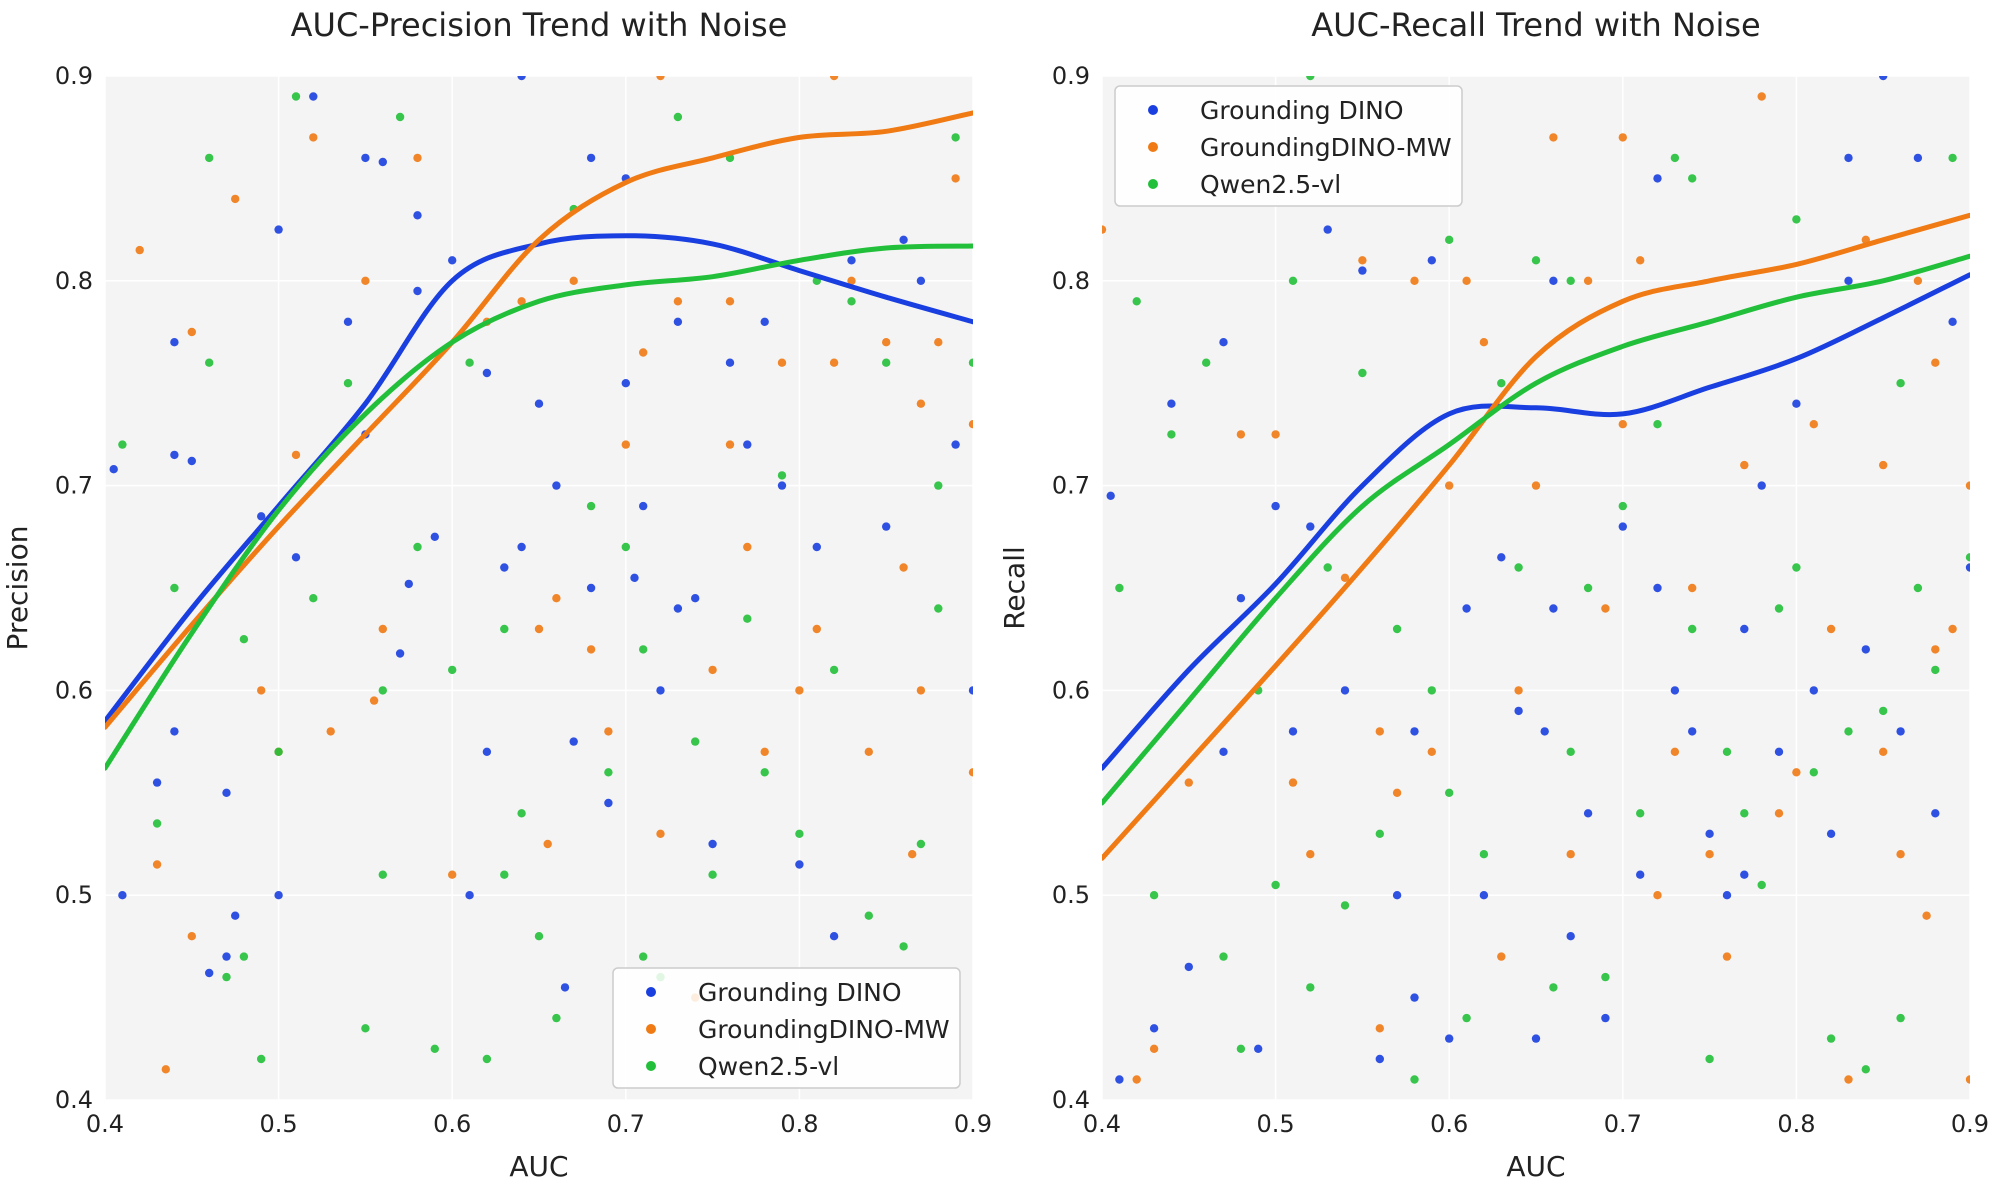 The height and width of the screenshot is (1190, 1999). What do you see at coordinates (1288, 146) in the screenshot?
I see `legend-box` at bounding box center [1288, 146].